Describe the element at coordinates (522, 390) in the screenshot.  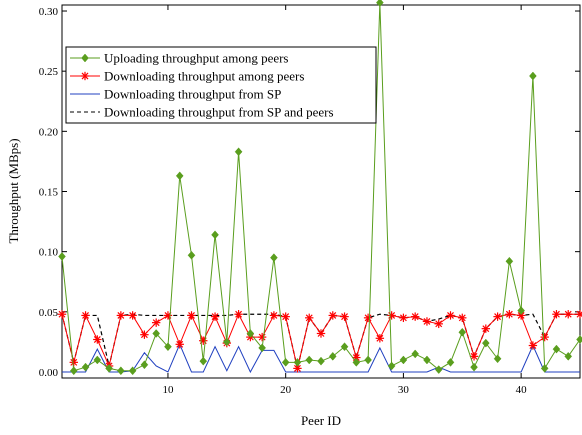
I see `x-tick-label: 40` at that location.